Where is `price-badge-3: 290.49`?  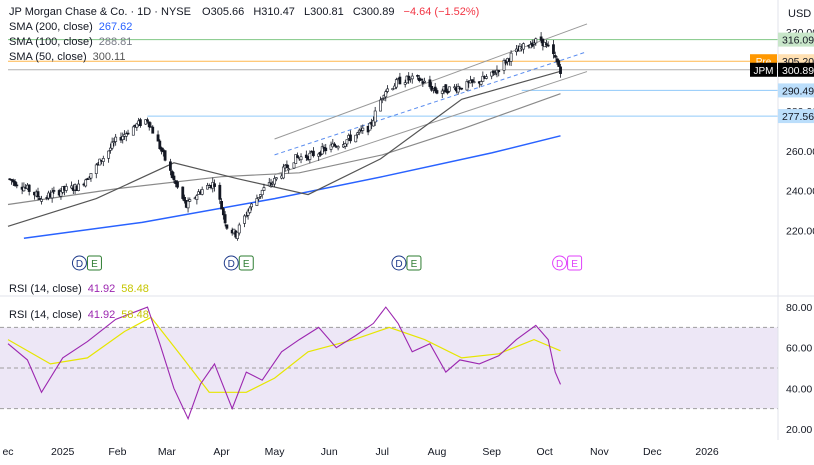
price-badge-3: 290.49 is located at coordinates (796, 90).